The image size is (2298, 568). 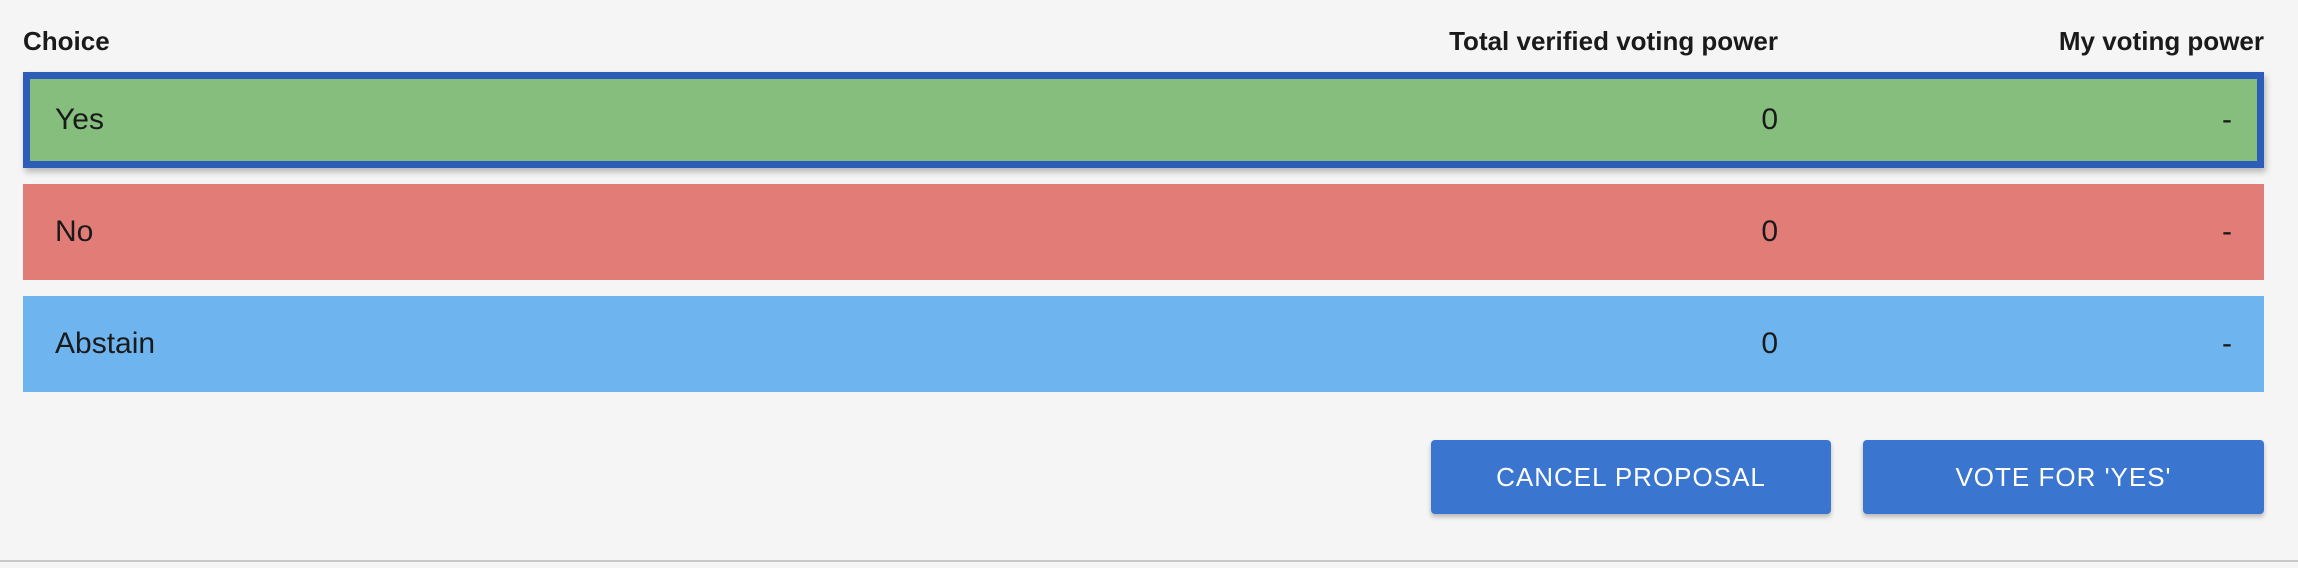 What do you see at coordinates (66, 41) in the screenshot?
I see `header-choice: Choice` at bounding box center [66, 41].